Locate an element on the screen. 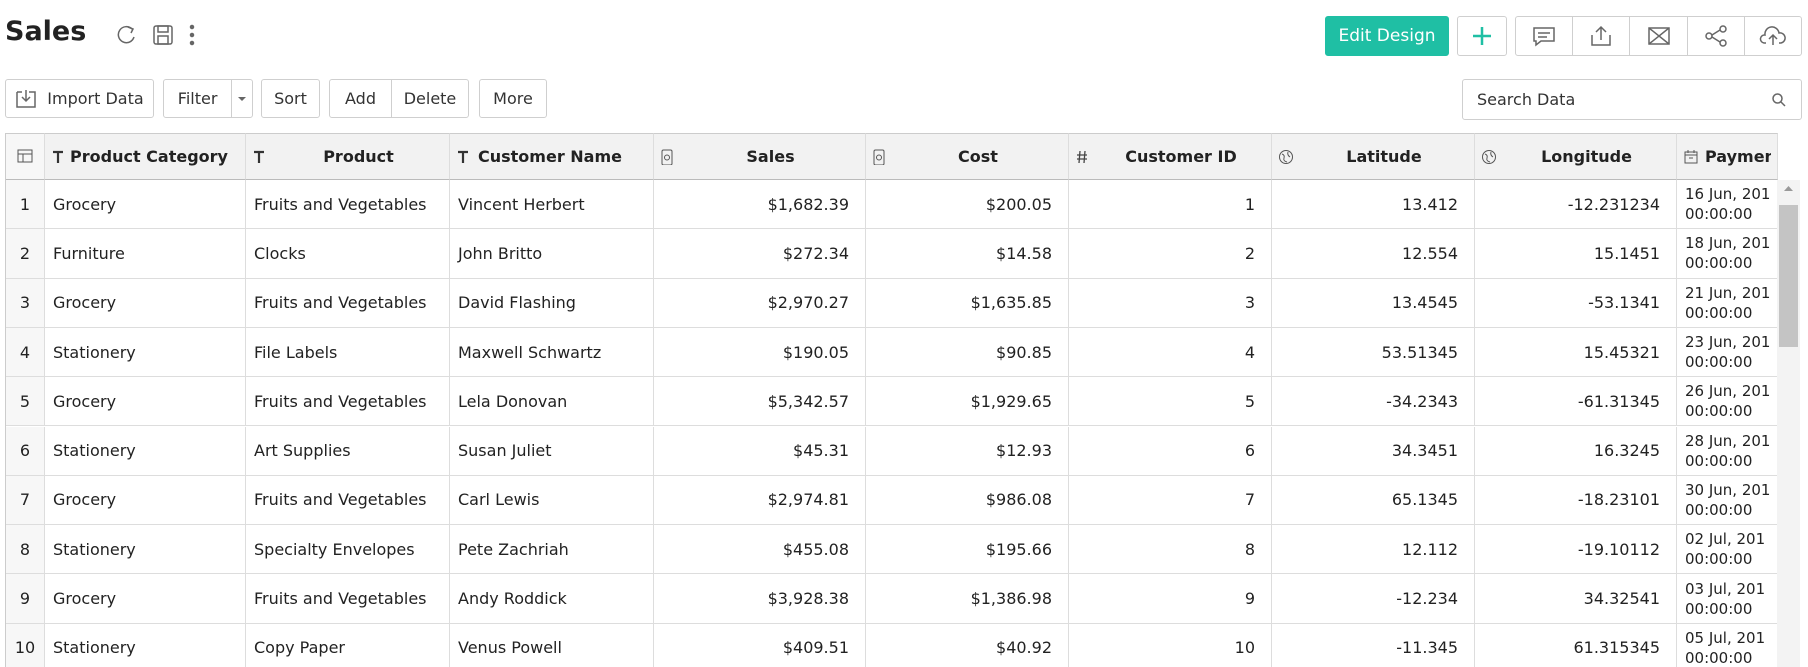  column-header: Longitude is located at coordinates (1576, 156).